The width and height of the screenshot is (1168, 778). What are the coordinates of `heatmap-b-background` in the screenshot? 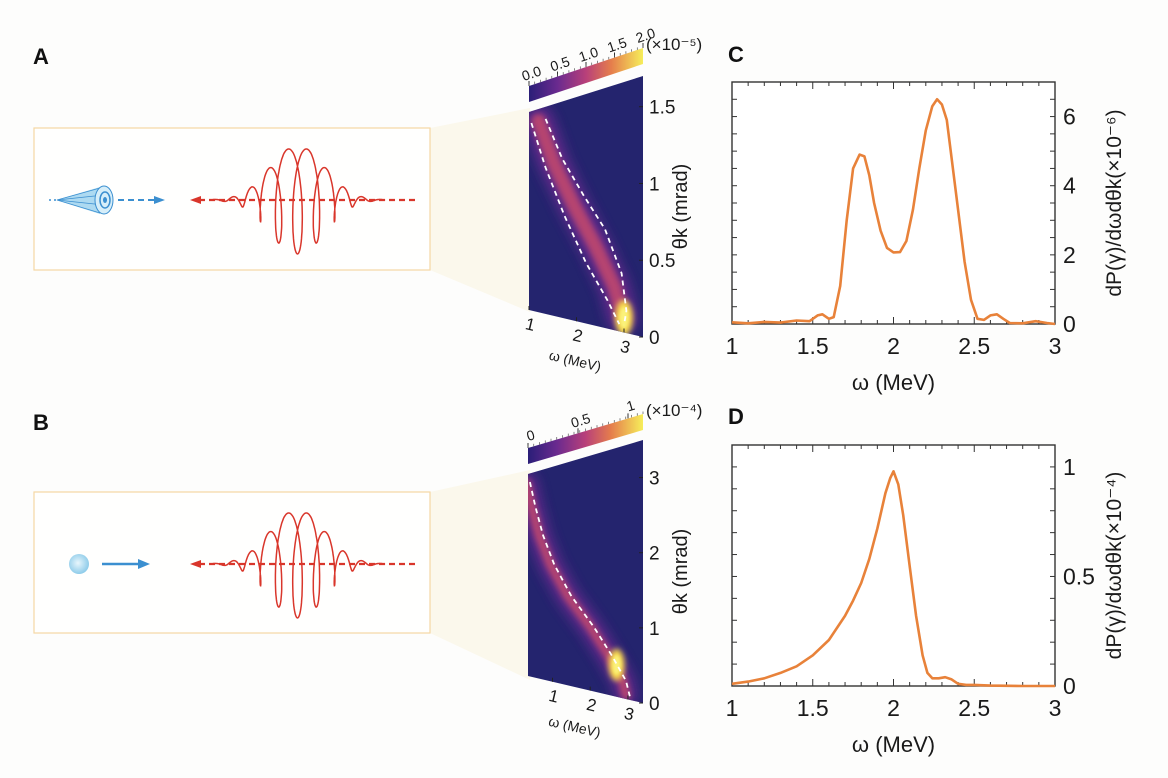 It's located at (585, 571).